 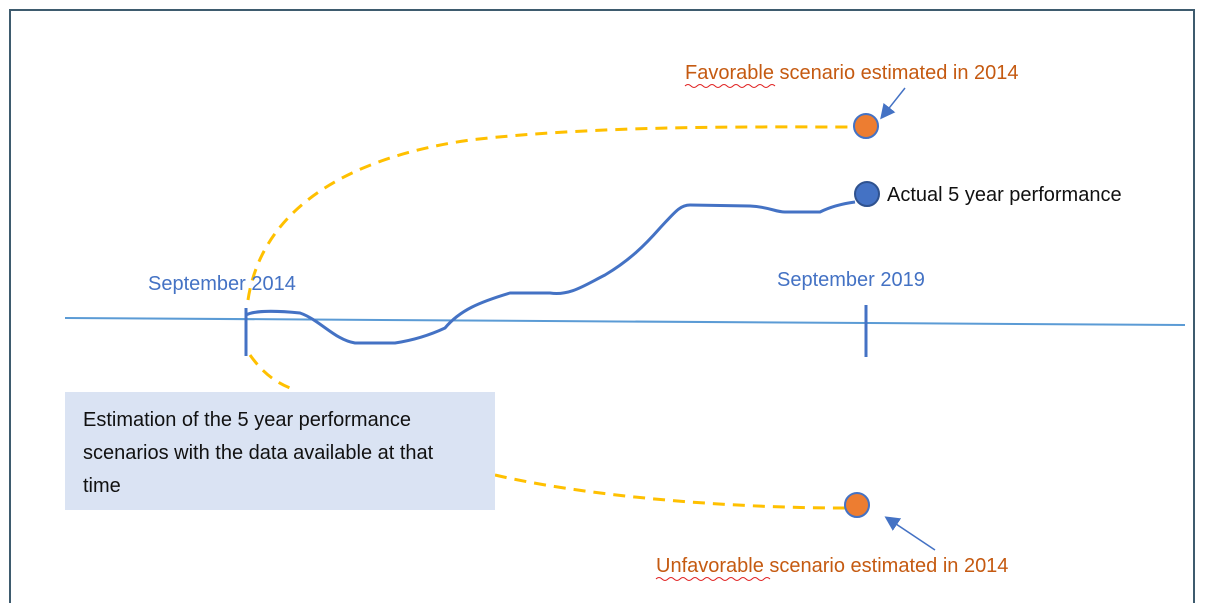 What do you see at coordinates (857, 505) in the screenshot?
I see `unfavorable-dot` at bounding box center [857, 505].